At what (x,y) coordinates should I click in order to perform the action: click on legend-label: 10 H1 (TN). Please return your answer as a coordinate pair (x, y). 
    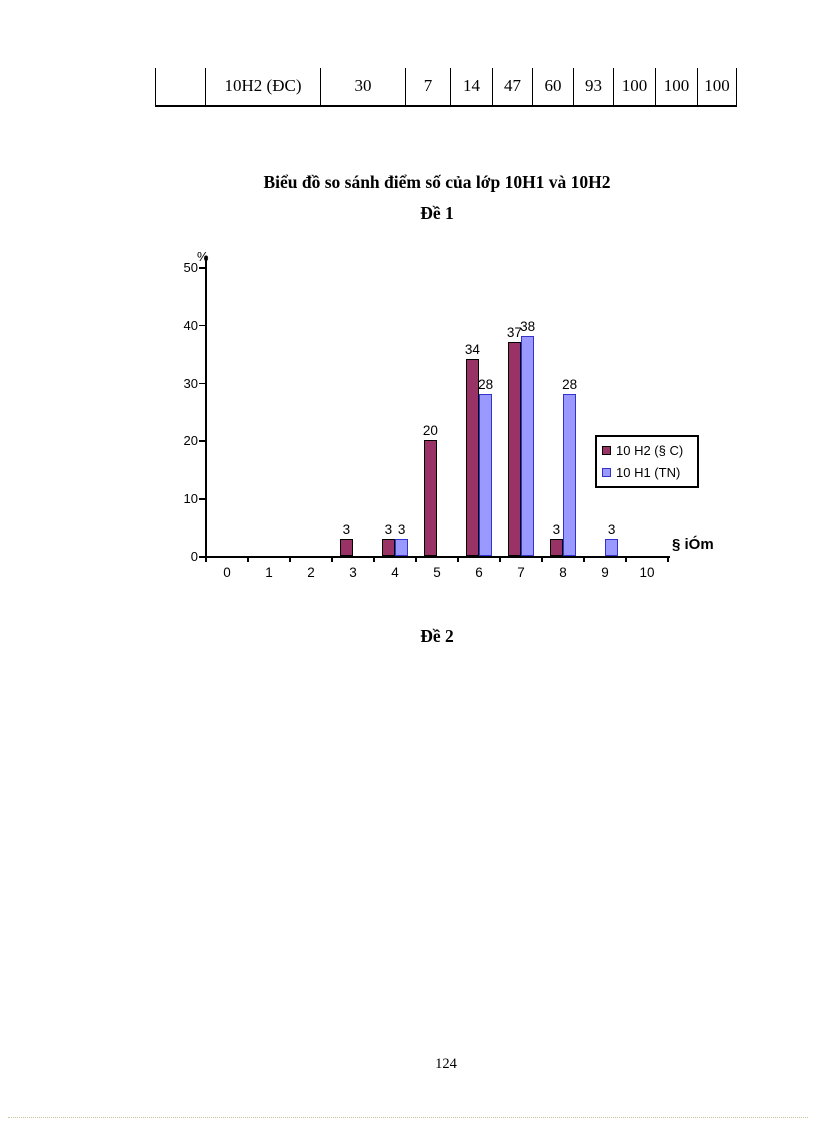
    Looking at the image, I should click on (648, 472).